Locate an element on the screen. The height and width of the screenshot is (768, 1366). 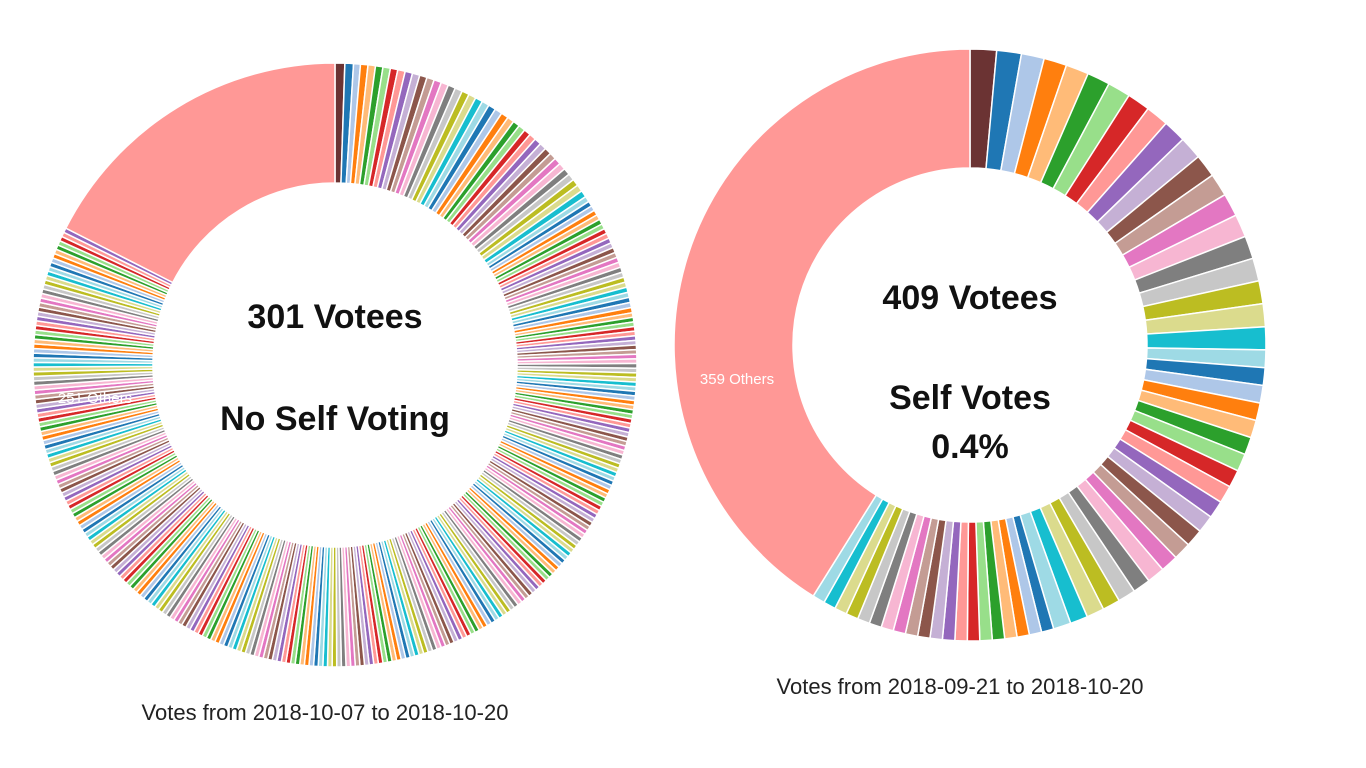
donut-1-center-votees: 301 Votees is located at coordinates (334, 317).